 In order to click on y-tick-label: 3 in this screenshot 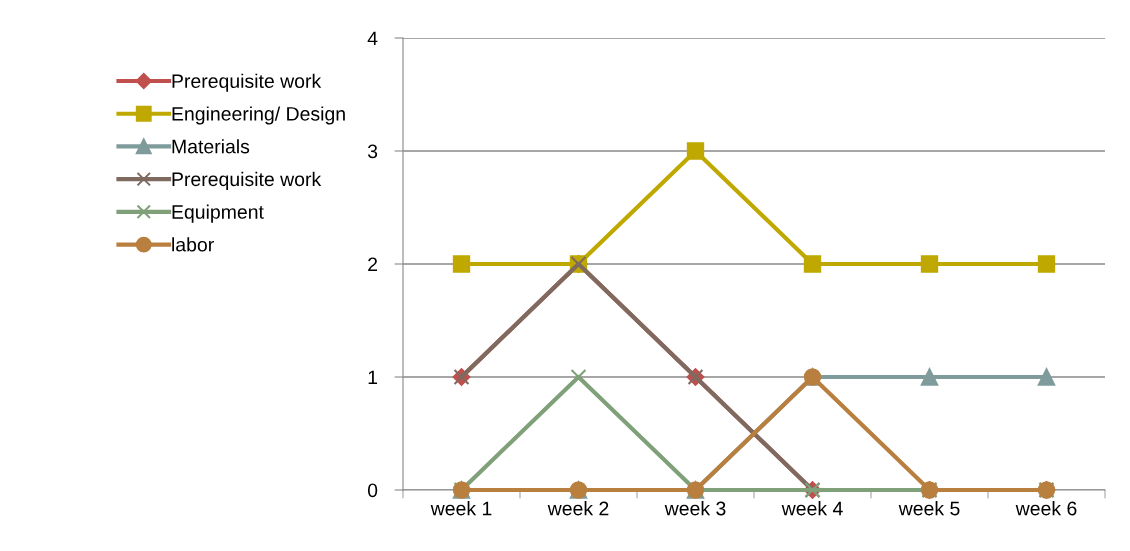, I will do `click(372, 151)`.